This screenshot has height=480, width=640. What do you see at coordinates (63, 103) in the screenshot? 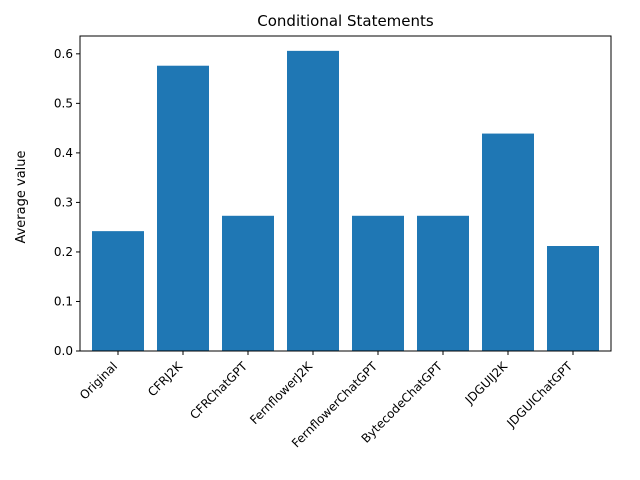
I see `y-tick-label: 0.5` at bounding box center [63, 103].